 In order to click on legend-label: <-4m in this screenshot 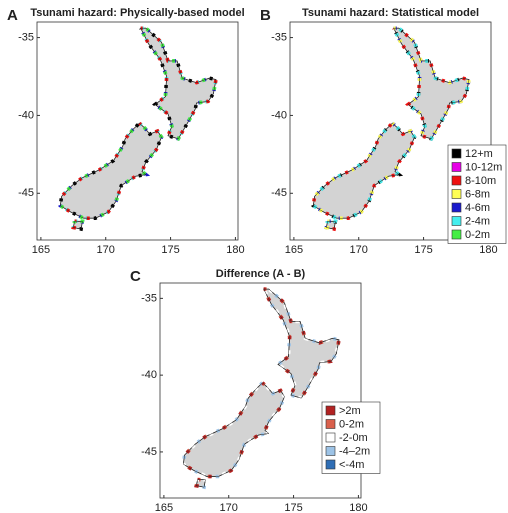, I will do `click(351, 465)`.